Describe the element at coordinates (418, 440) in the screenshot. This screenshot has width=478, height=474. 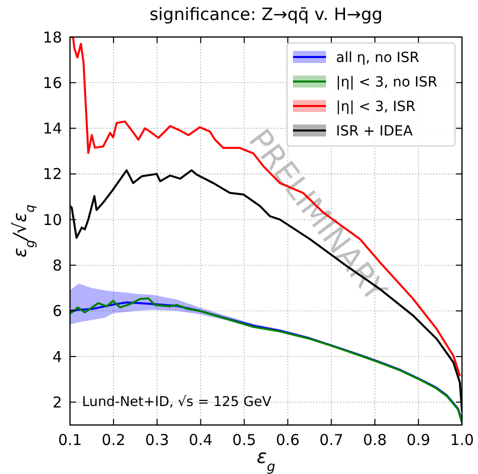
I see `x-tick-label: 0.9` at that location.